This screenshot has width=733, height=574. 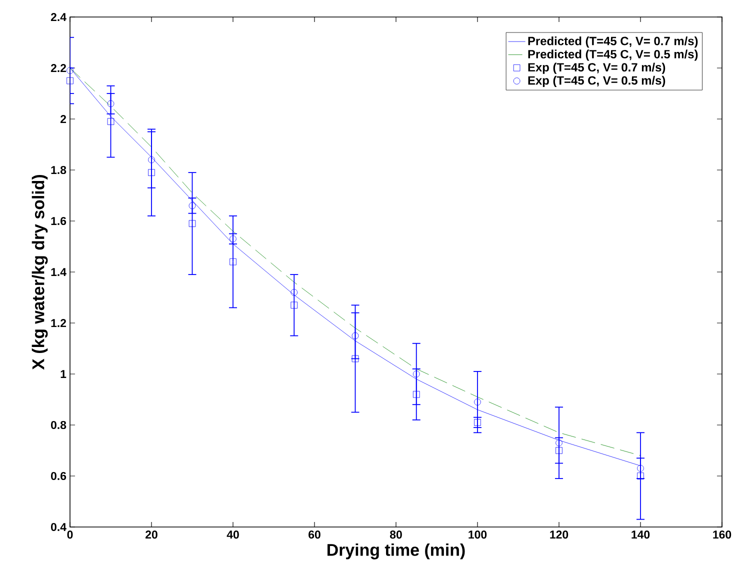 I want to click on x-tick-label: 60, so click(x=314, y=534).